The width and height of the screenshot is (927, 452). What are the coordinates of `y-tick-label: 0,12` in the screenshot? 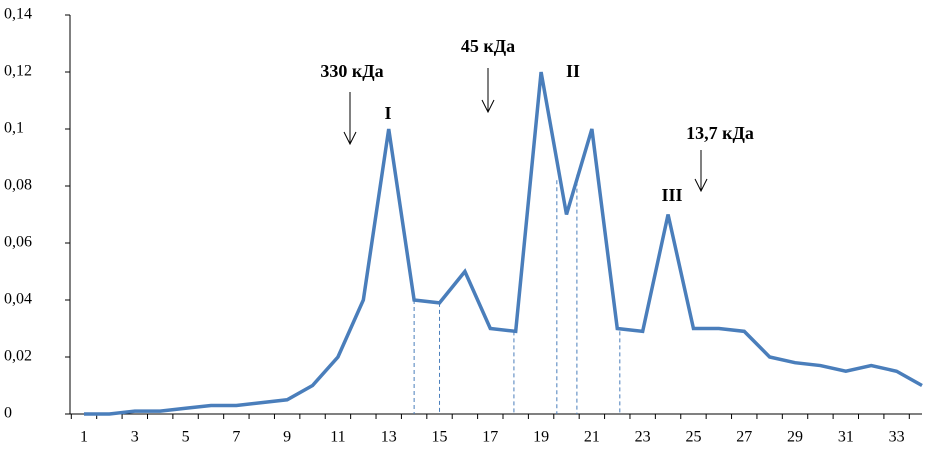 It's located at (18, 71).